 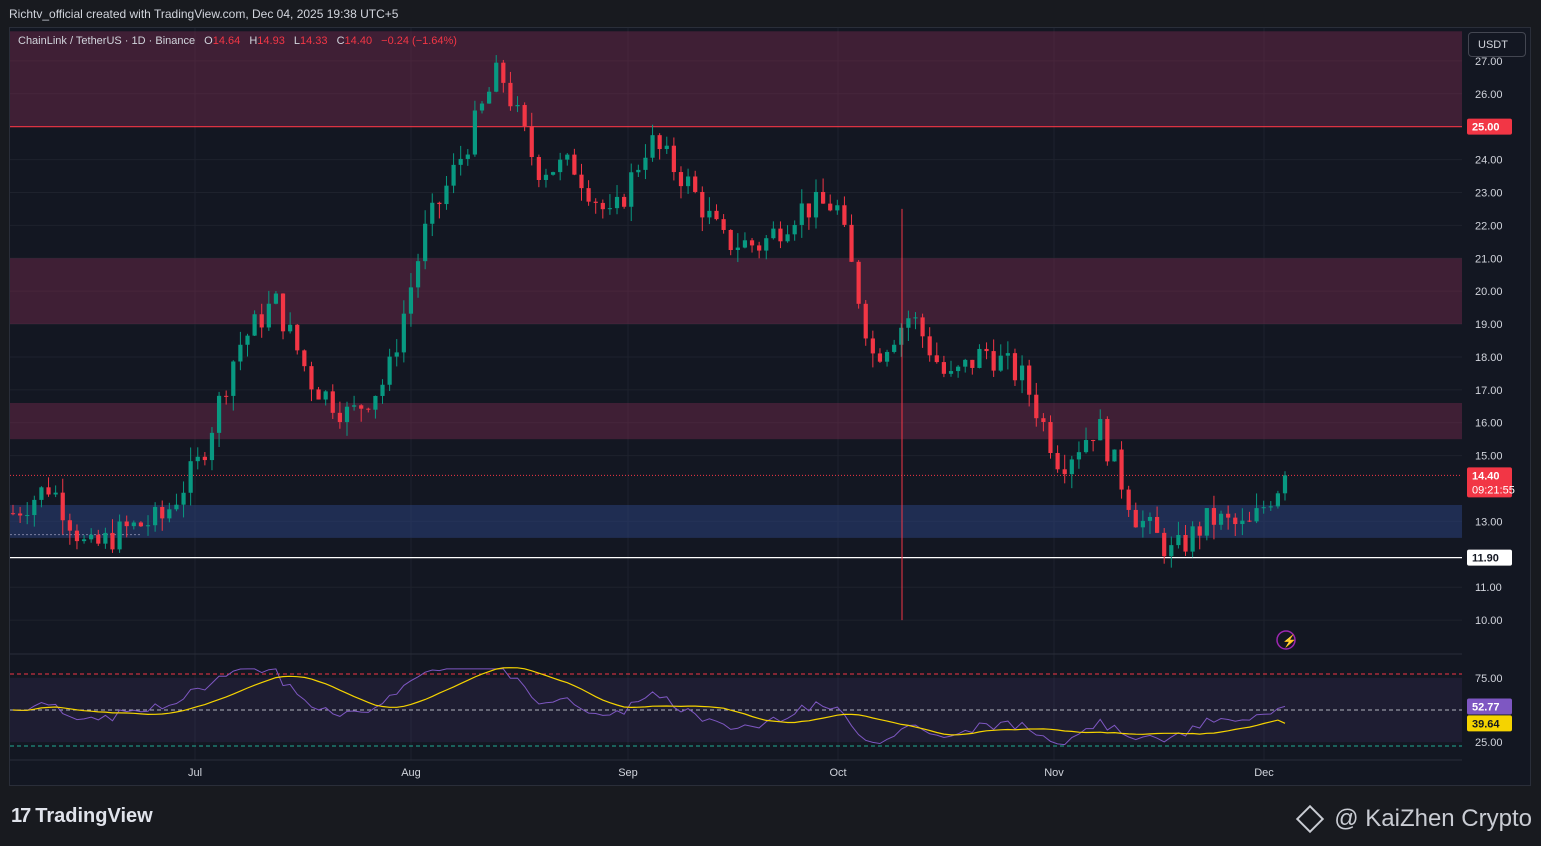 What do you see at coordinates (1497, 44) in the screenshot?
I see `currency-unit-button: USDT` at bounding box center [1497, 44].